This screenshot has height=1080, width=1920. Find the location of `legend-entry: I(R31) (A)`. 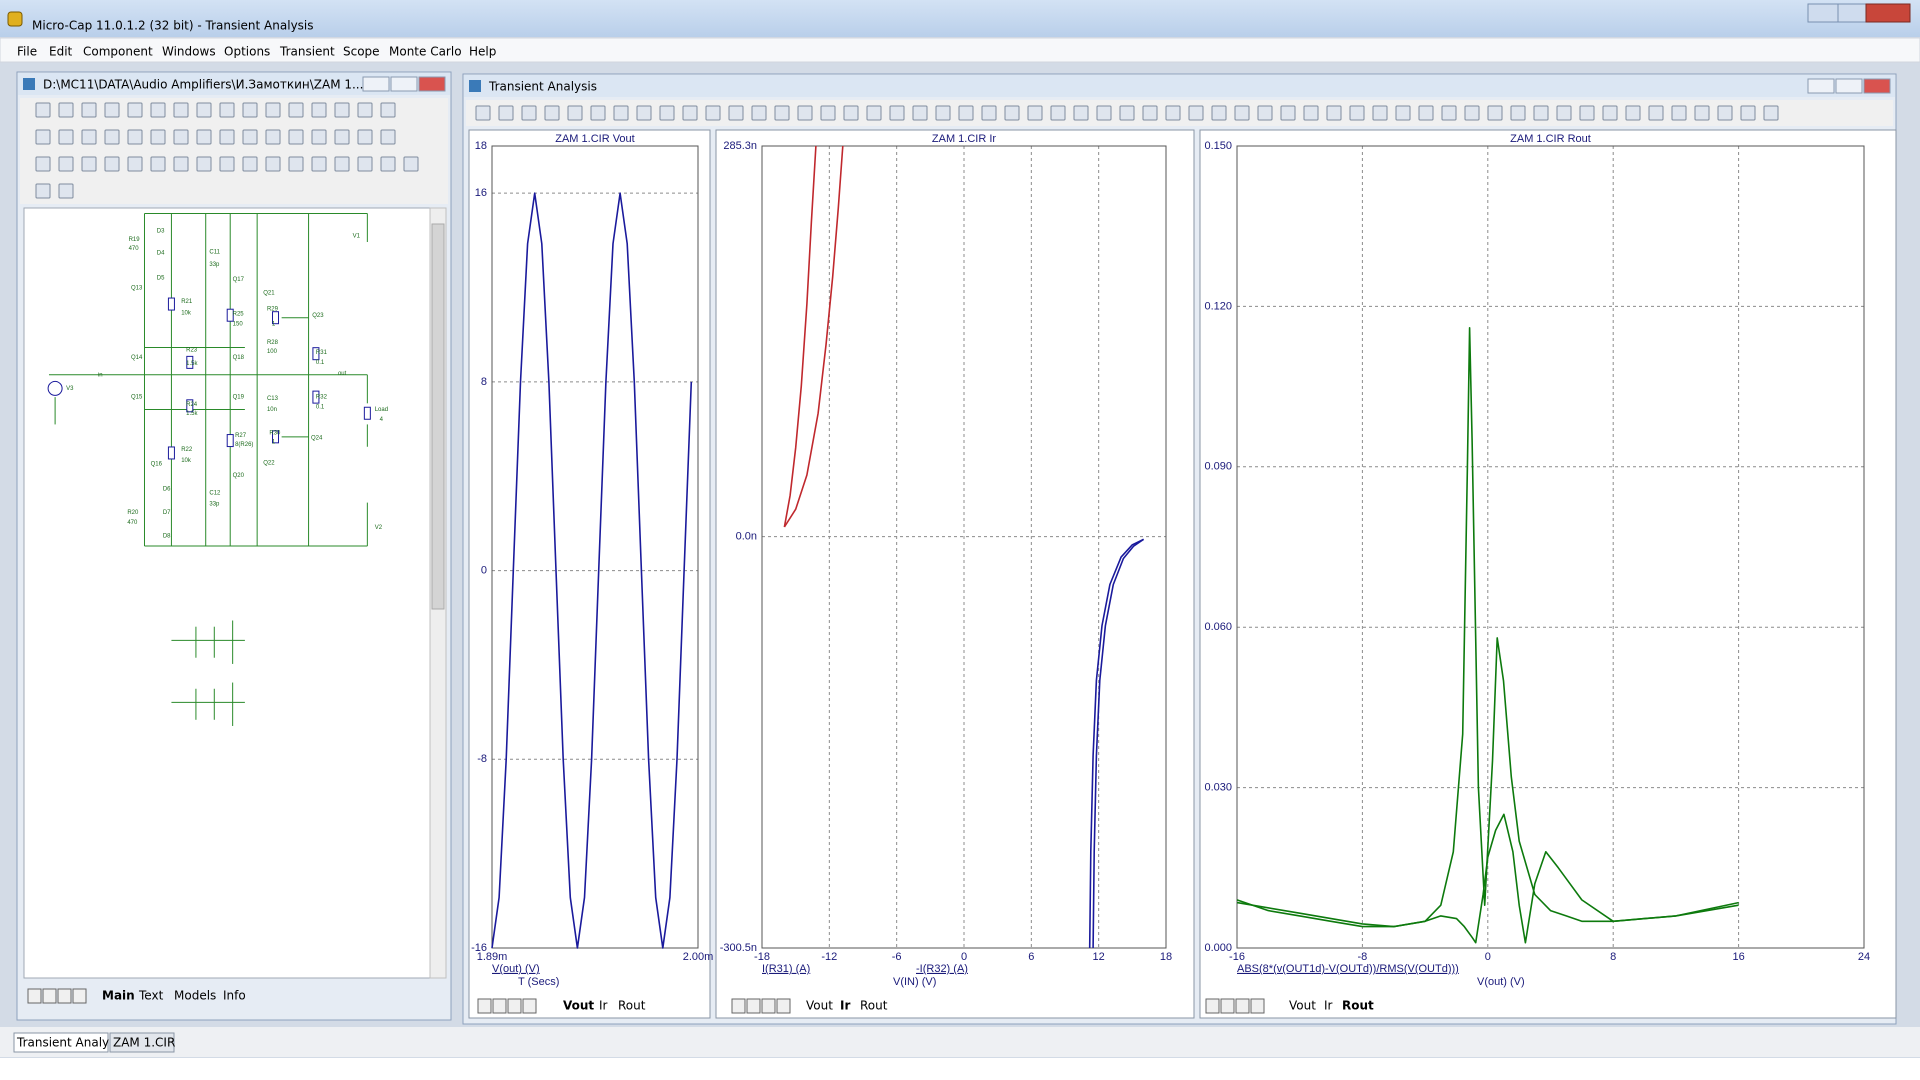

legend-entry: I(R31) (A) is located at coordinates (786, 969).